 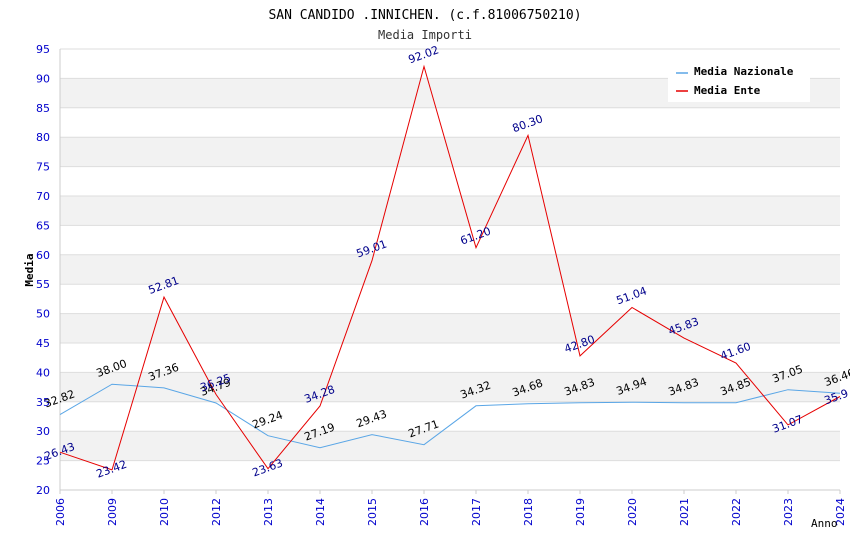 I want to click on y-tick-label: 65, so click(x=43, y=225).